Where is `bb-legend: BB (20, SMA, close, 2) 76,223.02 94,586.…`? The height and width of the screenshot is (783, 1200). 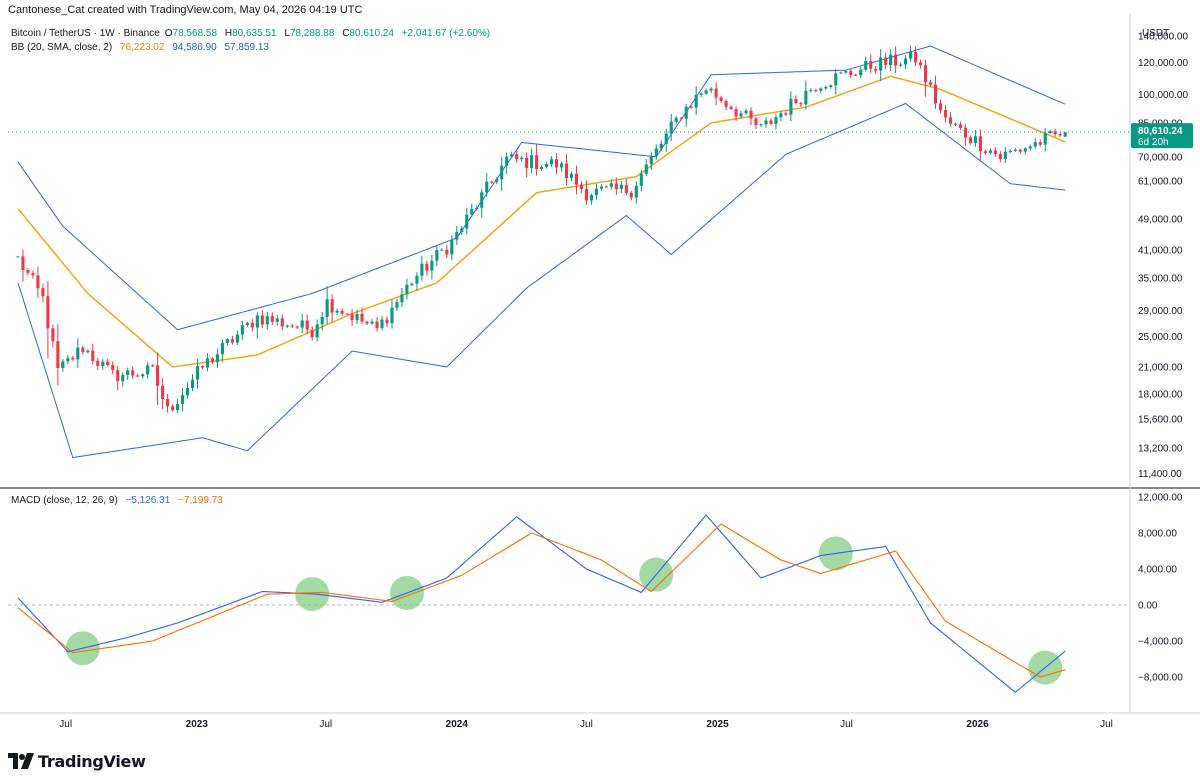
bb-legend: BB (20, SMA, close, 2) 76,223.02 94,586.… is located at coordinates (142, 47).